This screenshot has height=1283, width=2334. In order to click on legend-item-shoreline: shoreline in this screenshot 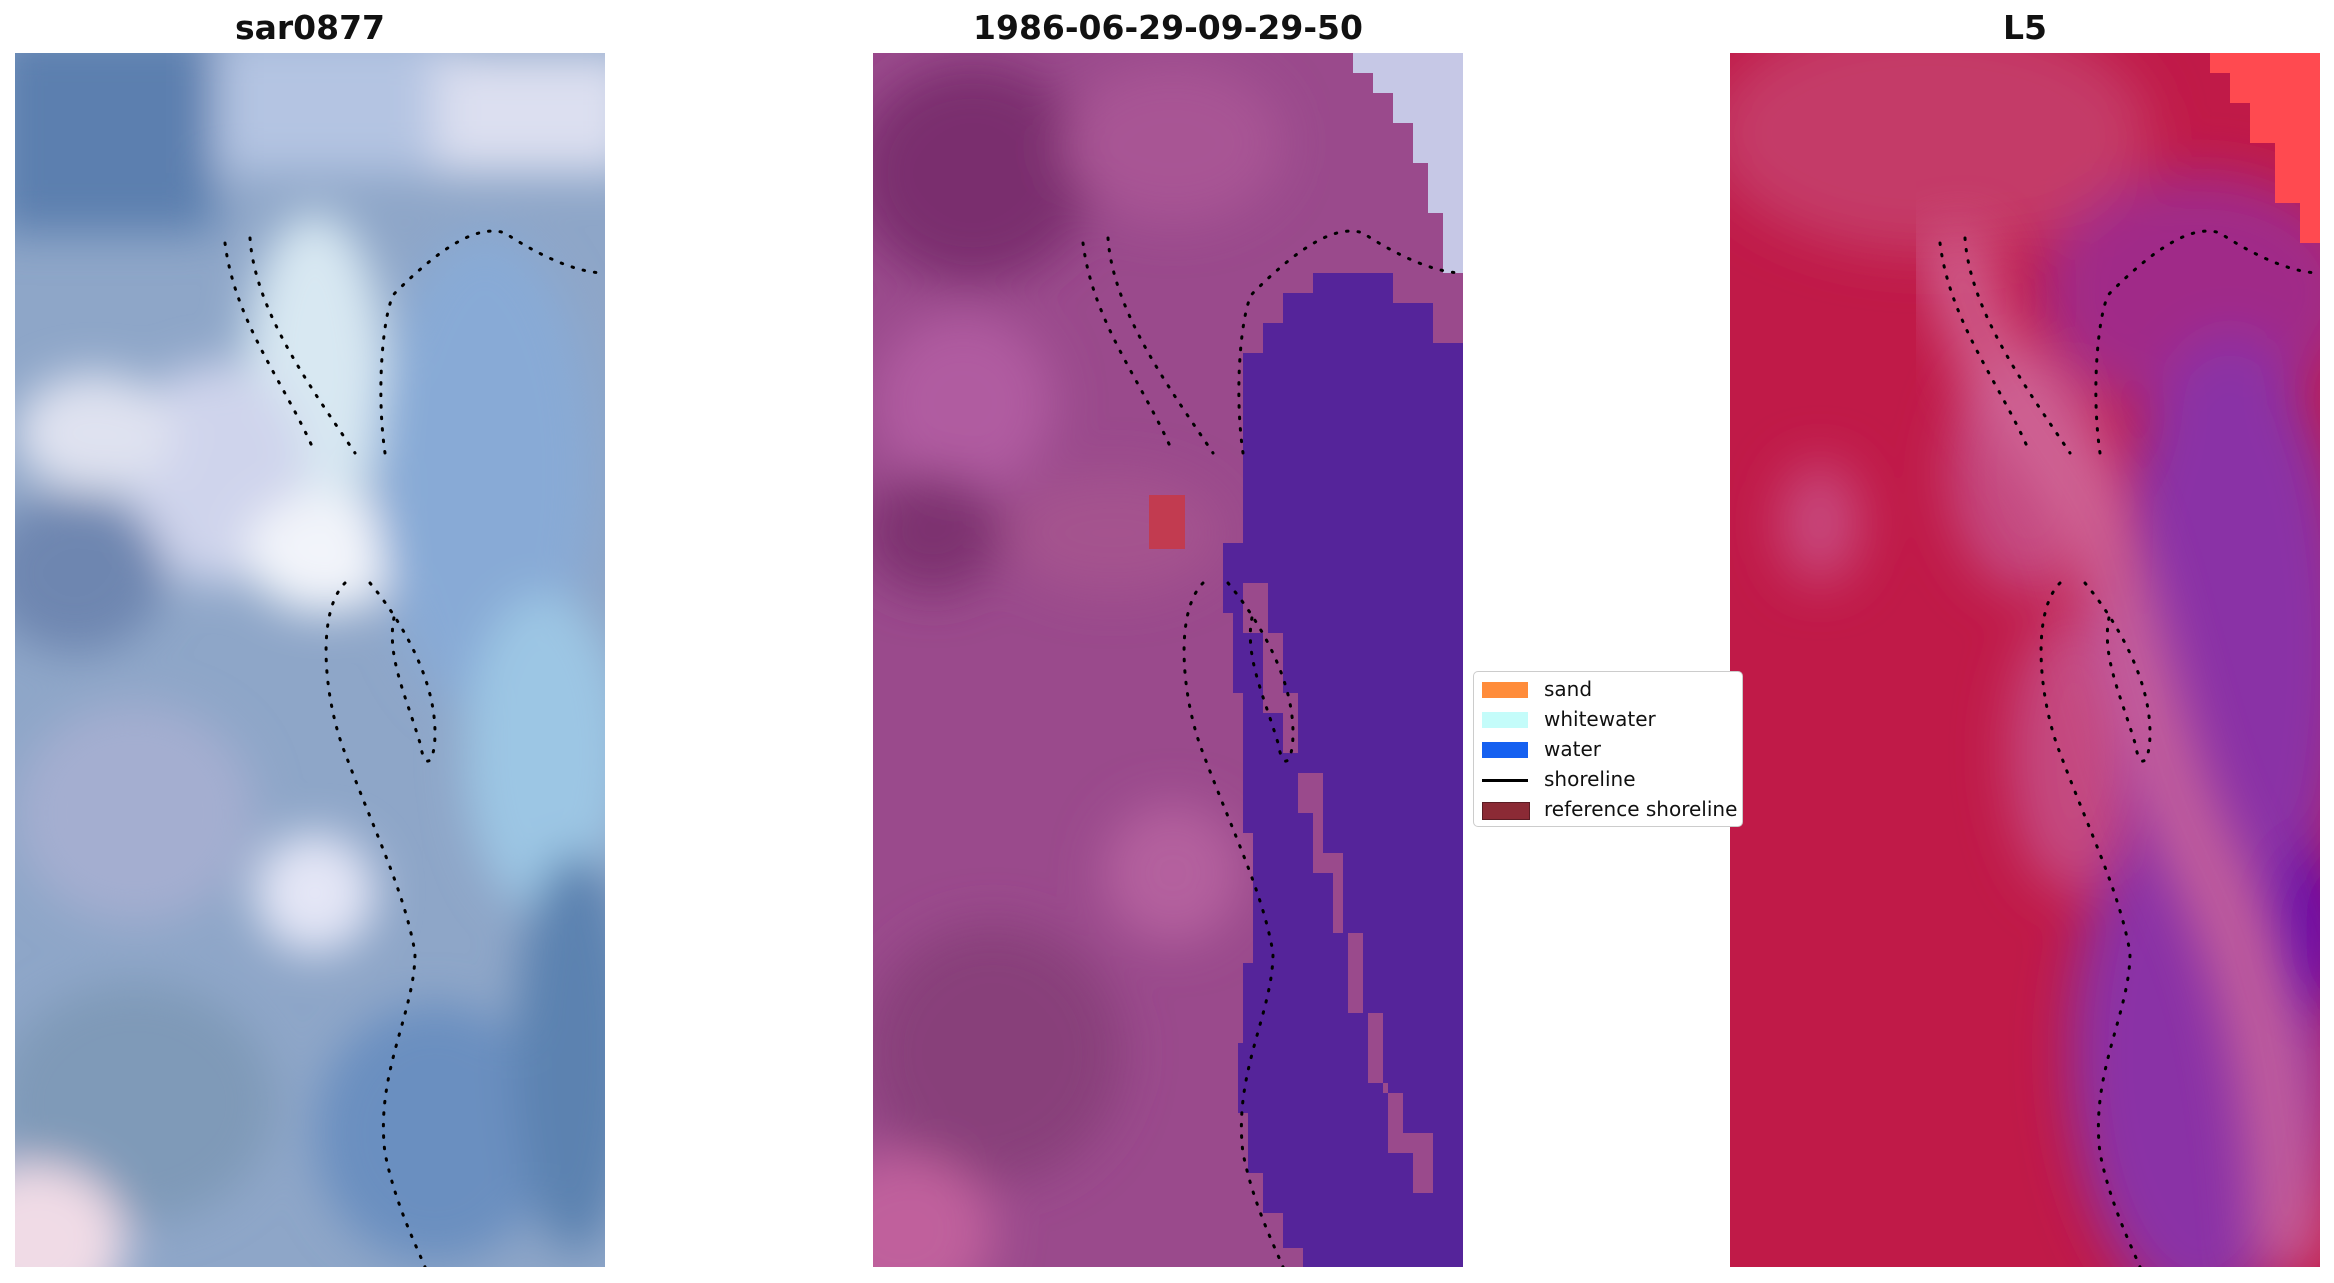, I will do `click(1610, 779)`.